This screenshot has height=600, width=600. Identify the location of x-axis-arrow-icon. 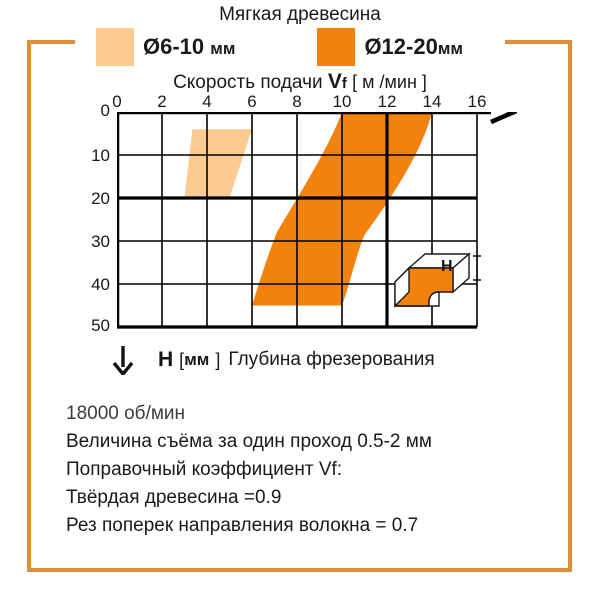
(503, 118).